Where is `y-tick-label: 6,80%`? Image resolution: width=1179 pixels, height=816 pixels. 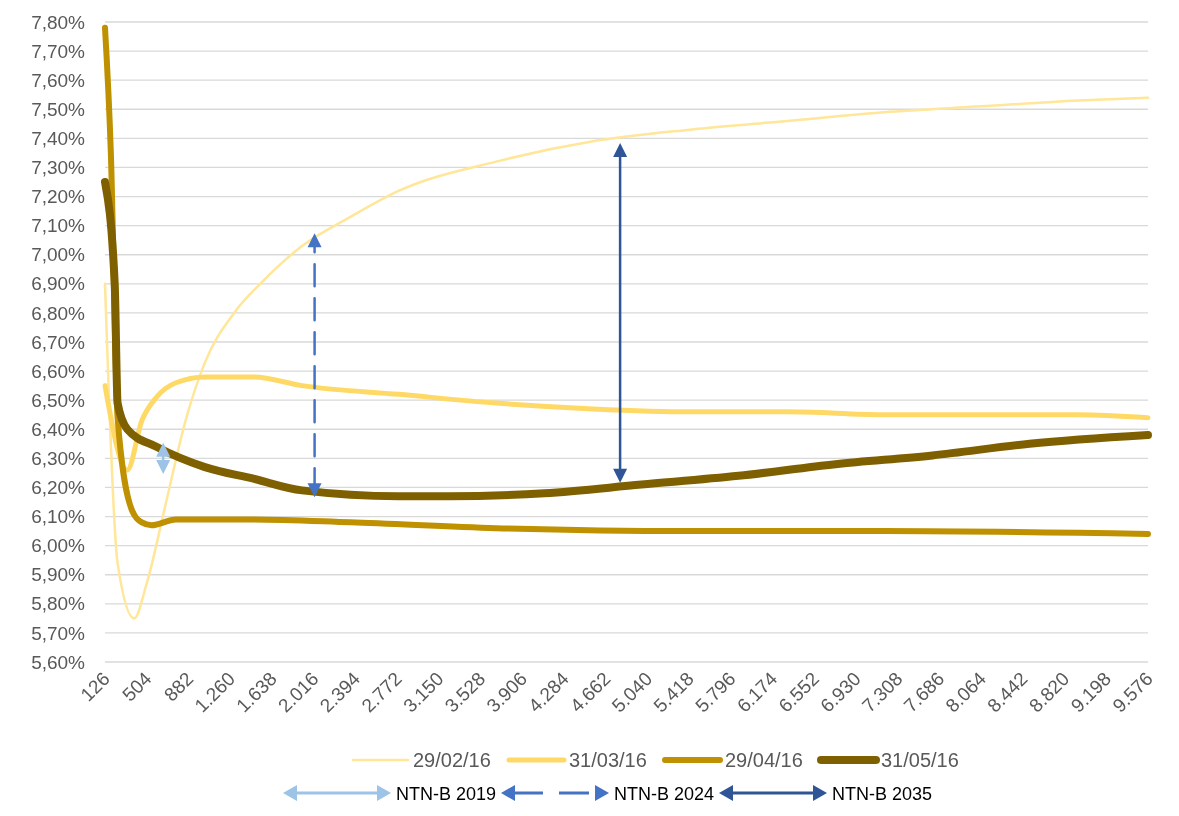 y-tick-label: 6,80% is located at coordinates (58, 313).